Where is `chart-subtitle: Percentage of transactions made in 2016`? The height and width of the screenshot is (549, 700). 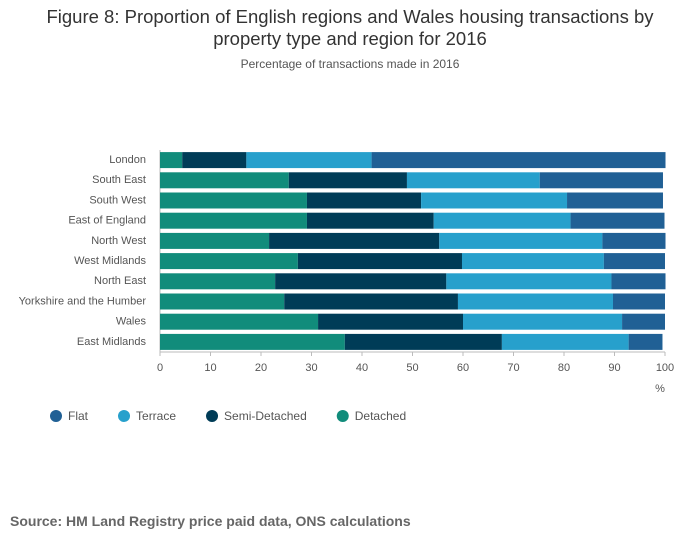 chart-subtitle: Percentage of transactions made in 2016 is located at coordinates (350, 64).